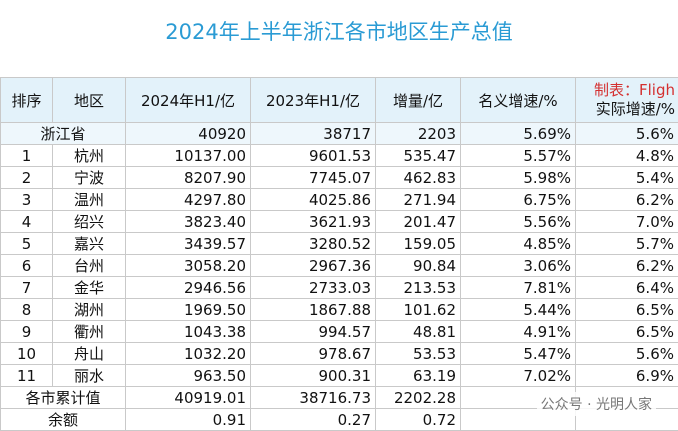 This screenshot has width=678, height=431. Describe the element at coordinates (188, 200) in the screenshot. I see `cell: 4297.80` at that location.